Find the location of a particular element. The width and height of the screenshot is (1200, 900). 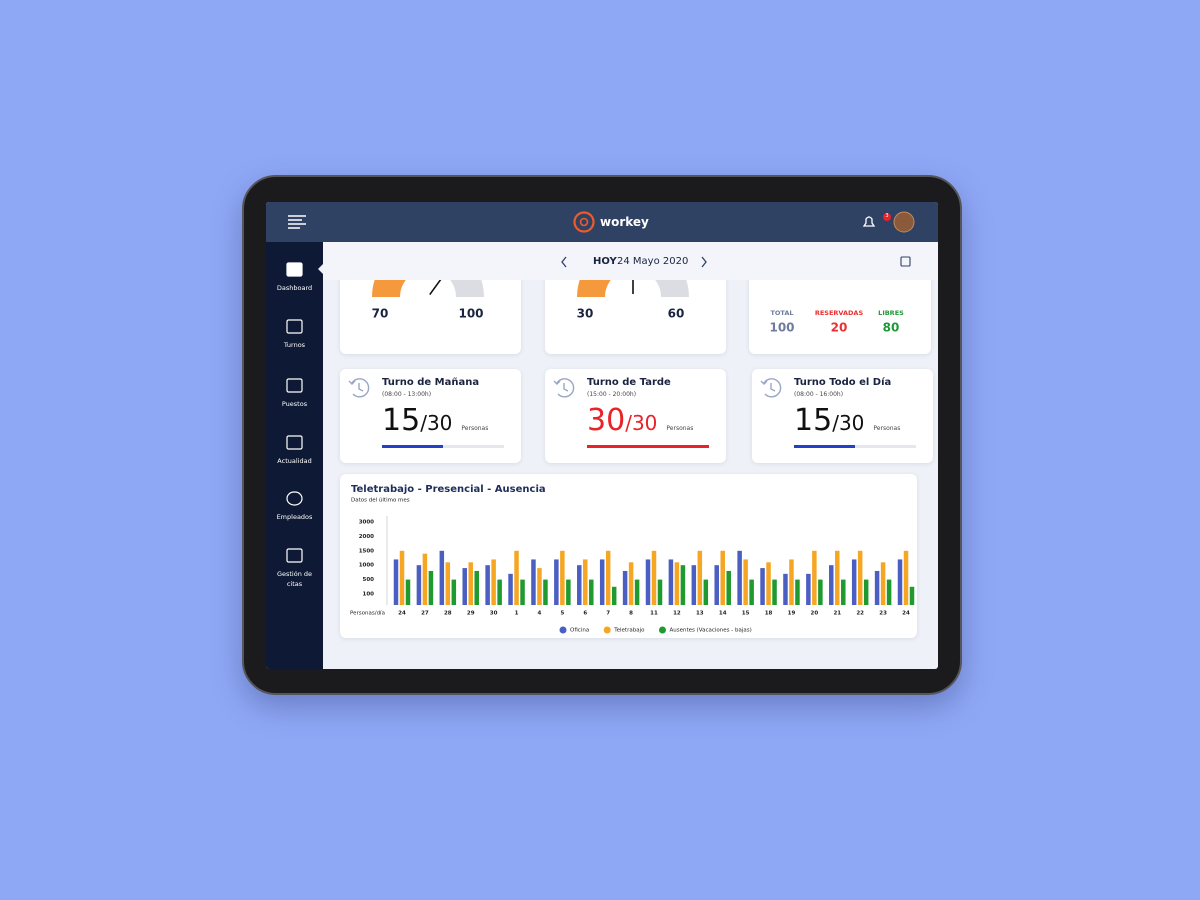

x-tick-label: 7 is located at coordinates (608, 614).